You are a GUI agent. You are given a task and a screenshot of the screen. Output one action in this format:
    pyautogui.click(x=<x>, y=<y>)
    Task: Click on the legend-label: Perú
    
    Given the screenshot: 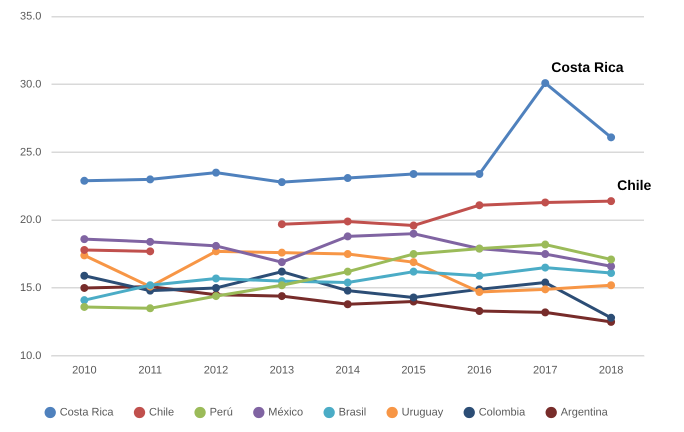 What is the action you would take?
    pyautogui.click(x=221, y=412)
    